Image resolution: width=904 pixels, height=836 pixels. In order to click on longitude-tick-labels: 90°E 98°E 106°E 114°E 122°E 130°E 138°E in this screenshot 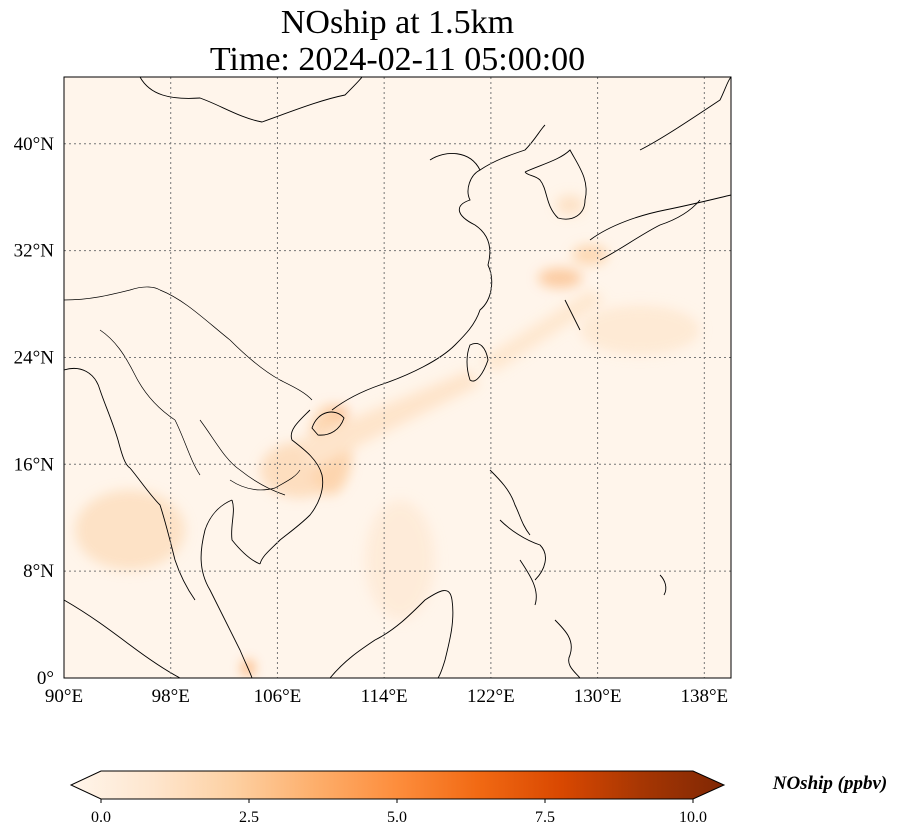, I will do `click(386, 696)`.